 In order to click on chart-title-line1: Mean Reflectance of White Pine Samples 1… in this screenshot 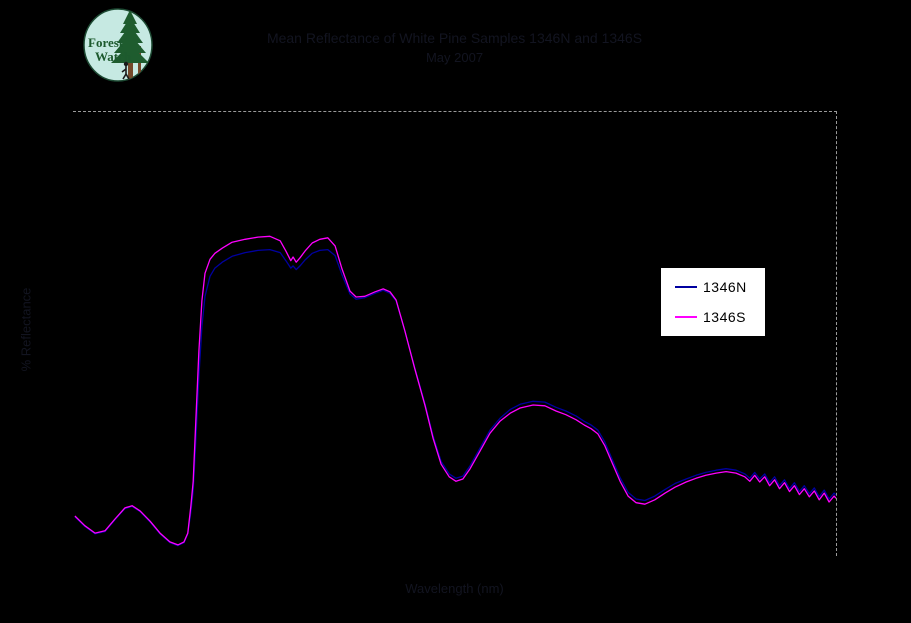, I will do `click(454, 38)`.